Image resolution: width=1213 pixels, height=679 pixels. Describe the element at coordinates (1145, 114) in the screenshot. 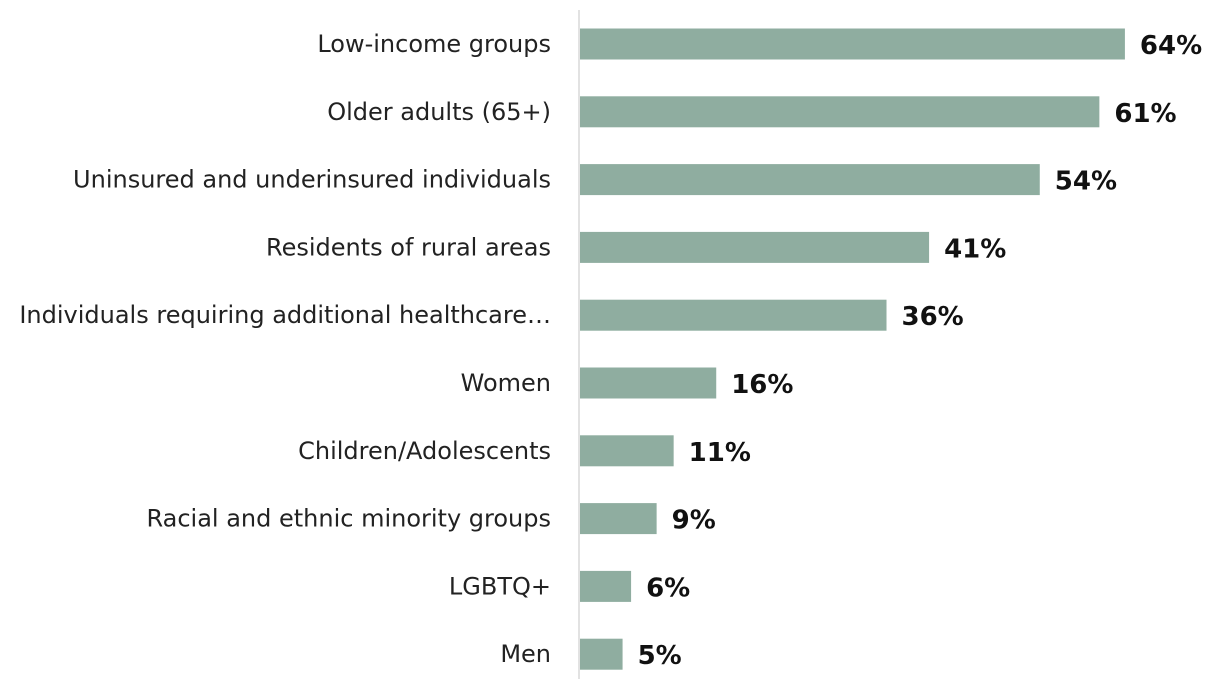

I see `value-label-1: 61%` at that location.